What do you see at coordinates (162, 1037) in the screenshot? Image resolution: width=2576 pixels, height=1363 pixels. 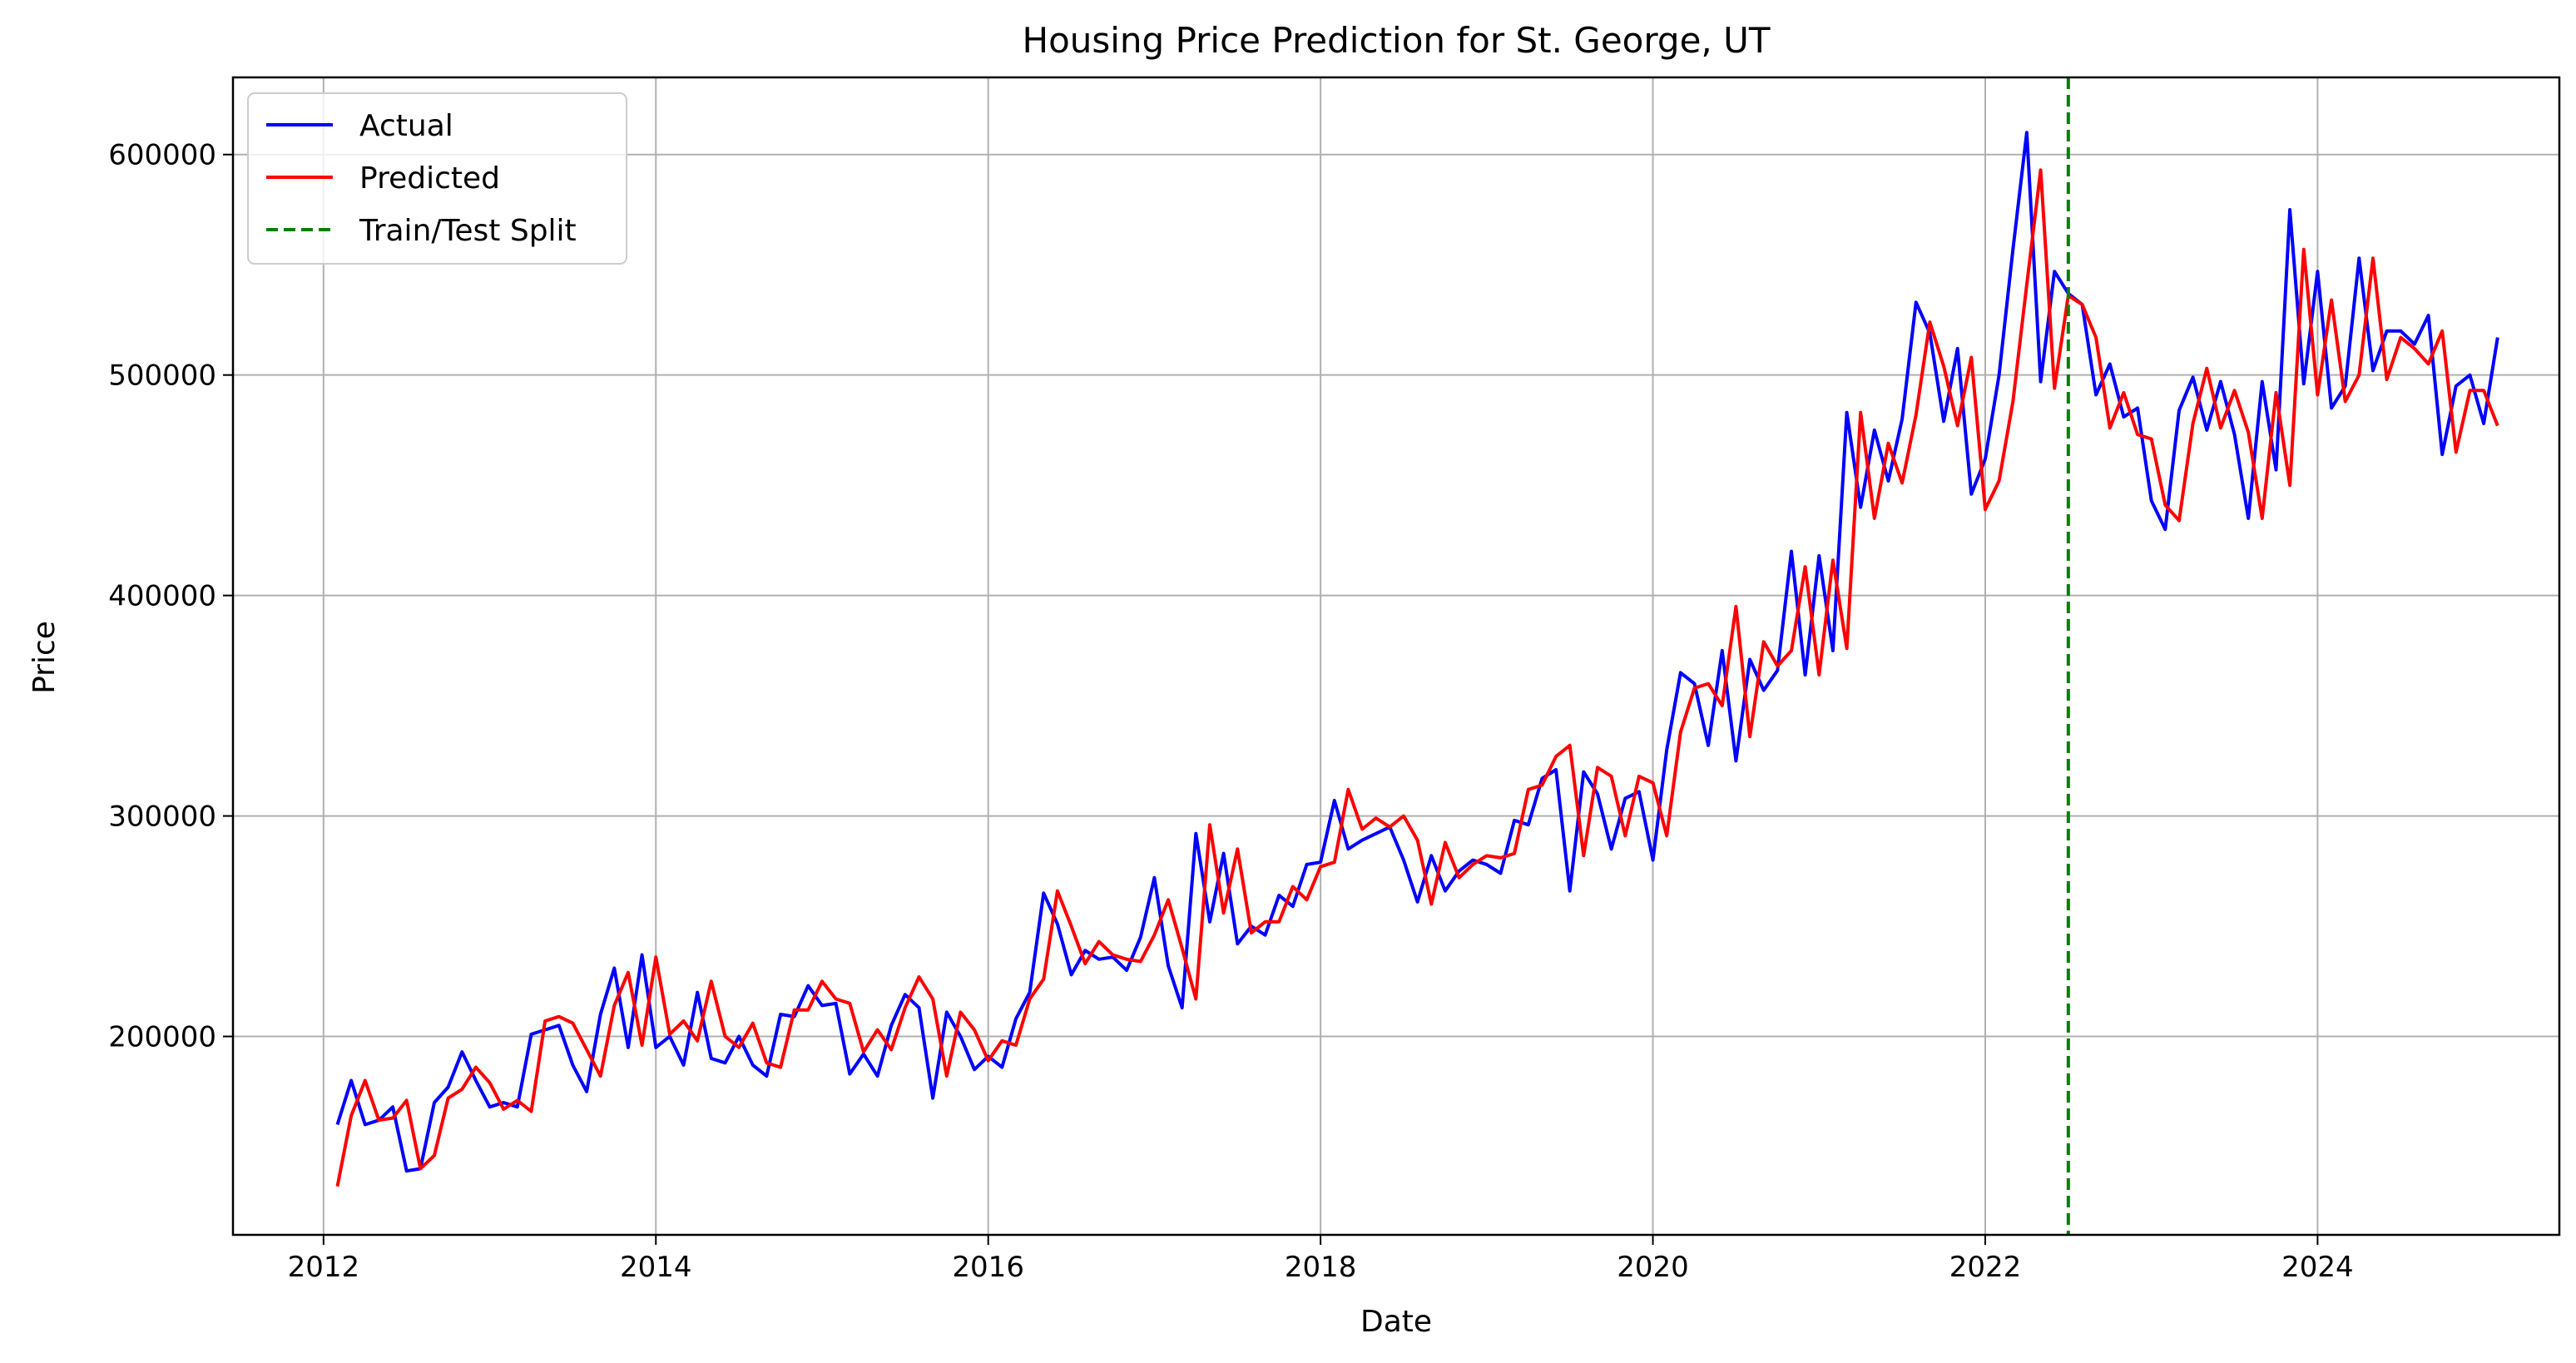 I see `y-tick-label: 200000` at bounding box center [162, 1037].